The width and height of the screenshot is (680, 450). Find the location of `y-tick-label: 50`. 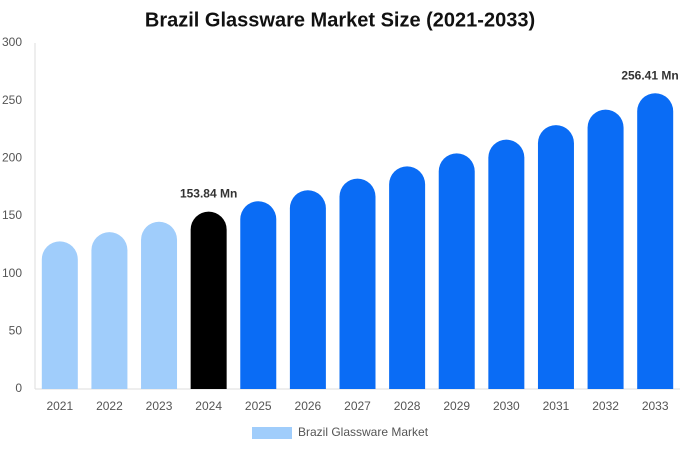

y-tick-label: 50 is located at coordinates (16, 331).